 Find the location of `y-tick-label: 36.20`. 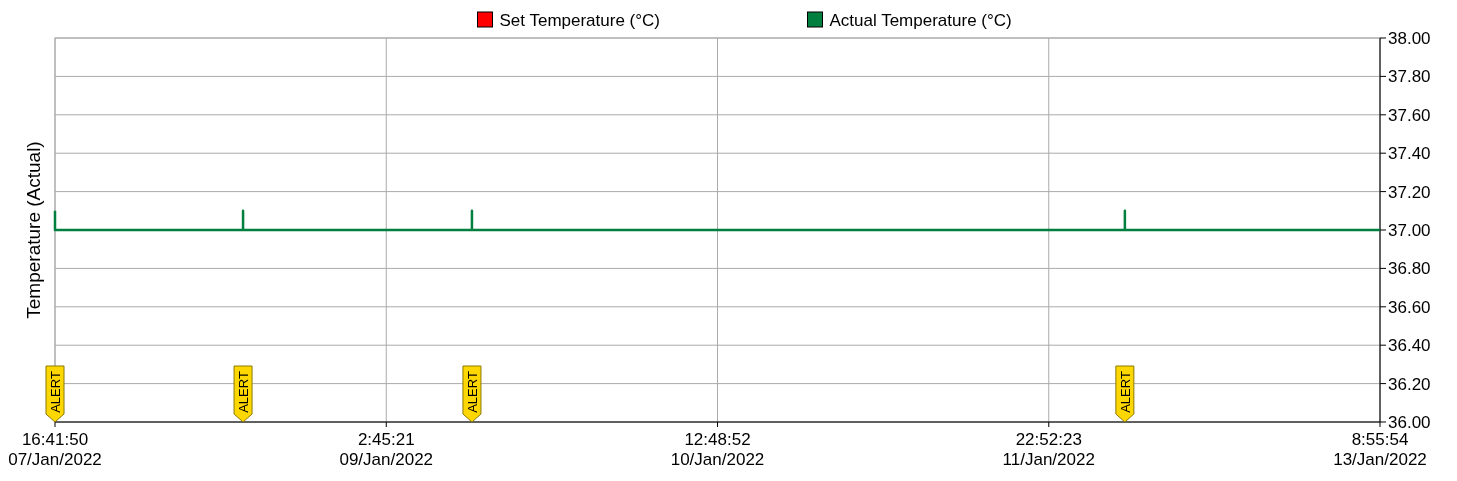

y-tick-label: 36.20 is located at coordinates (1409, 384).